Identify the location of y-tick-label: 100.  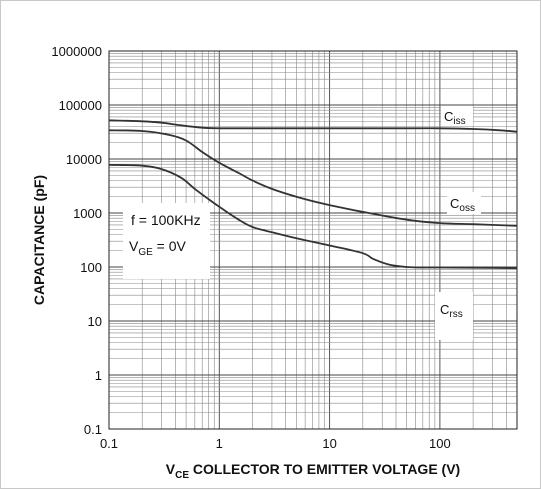
(91, 267).